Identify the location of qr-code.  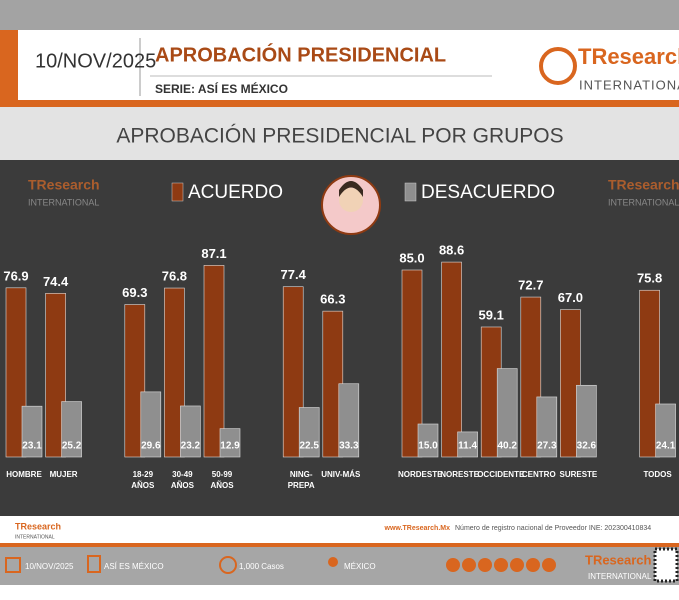
(666, 565).